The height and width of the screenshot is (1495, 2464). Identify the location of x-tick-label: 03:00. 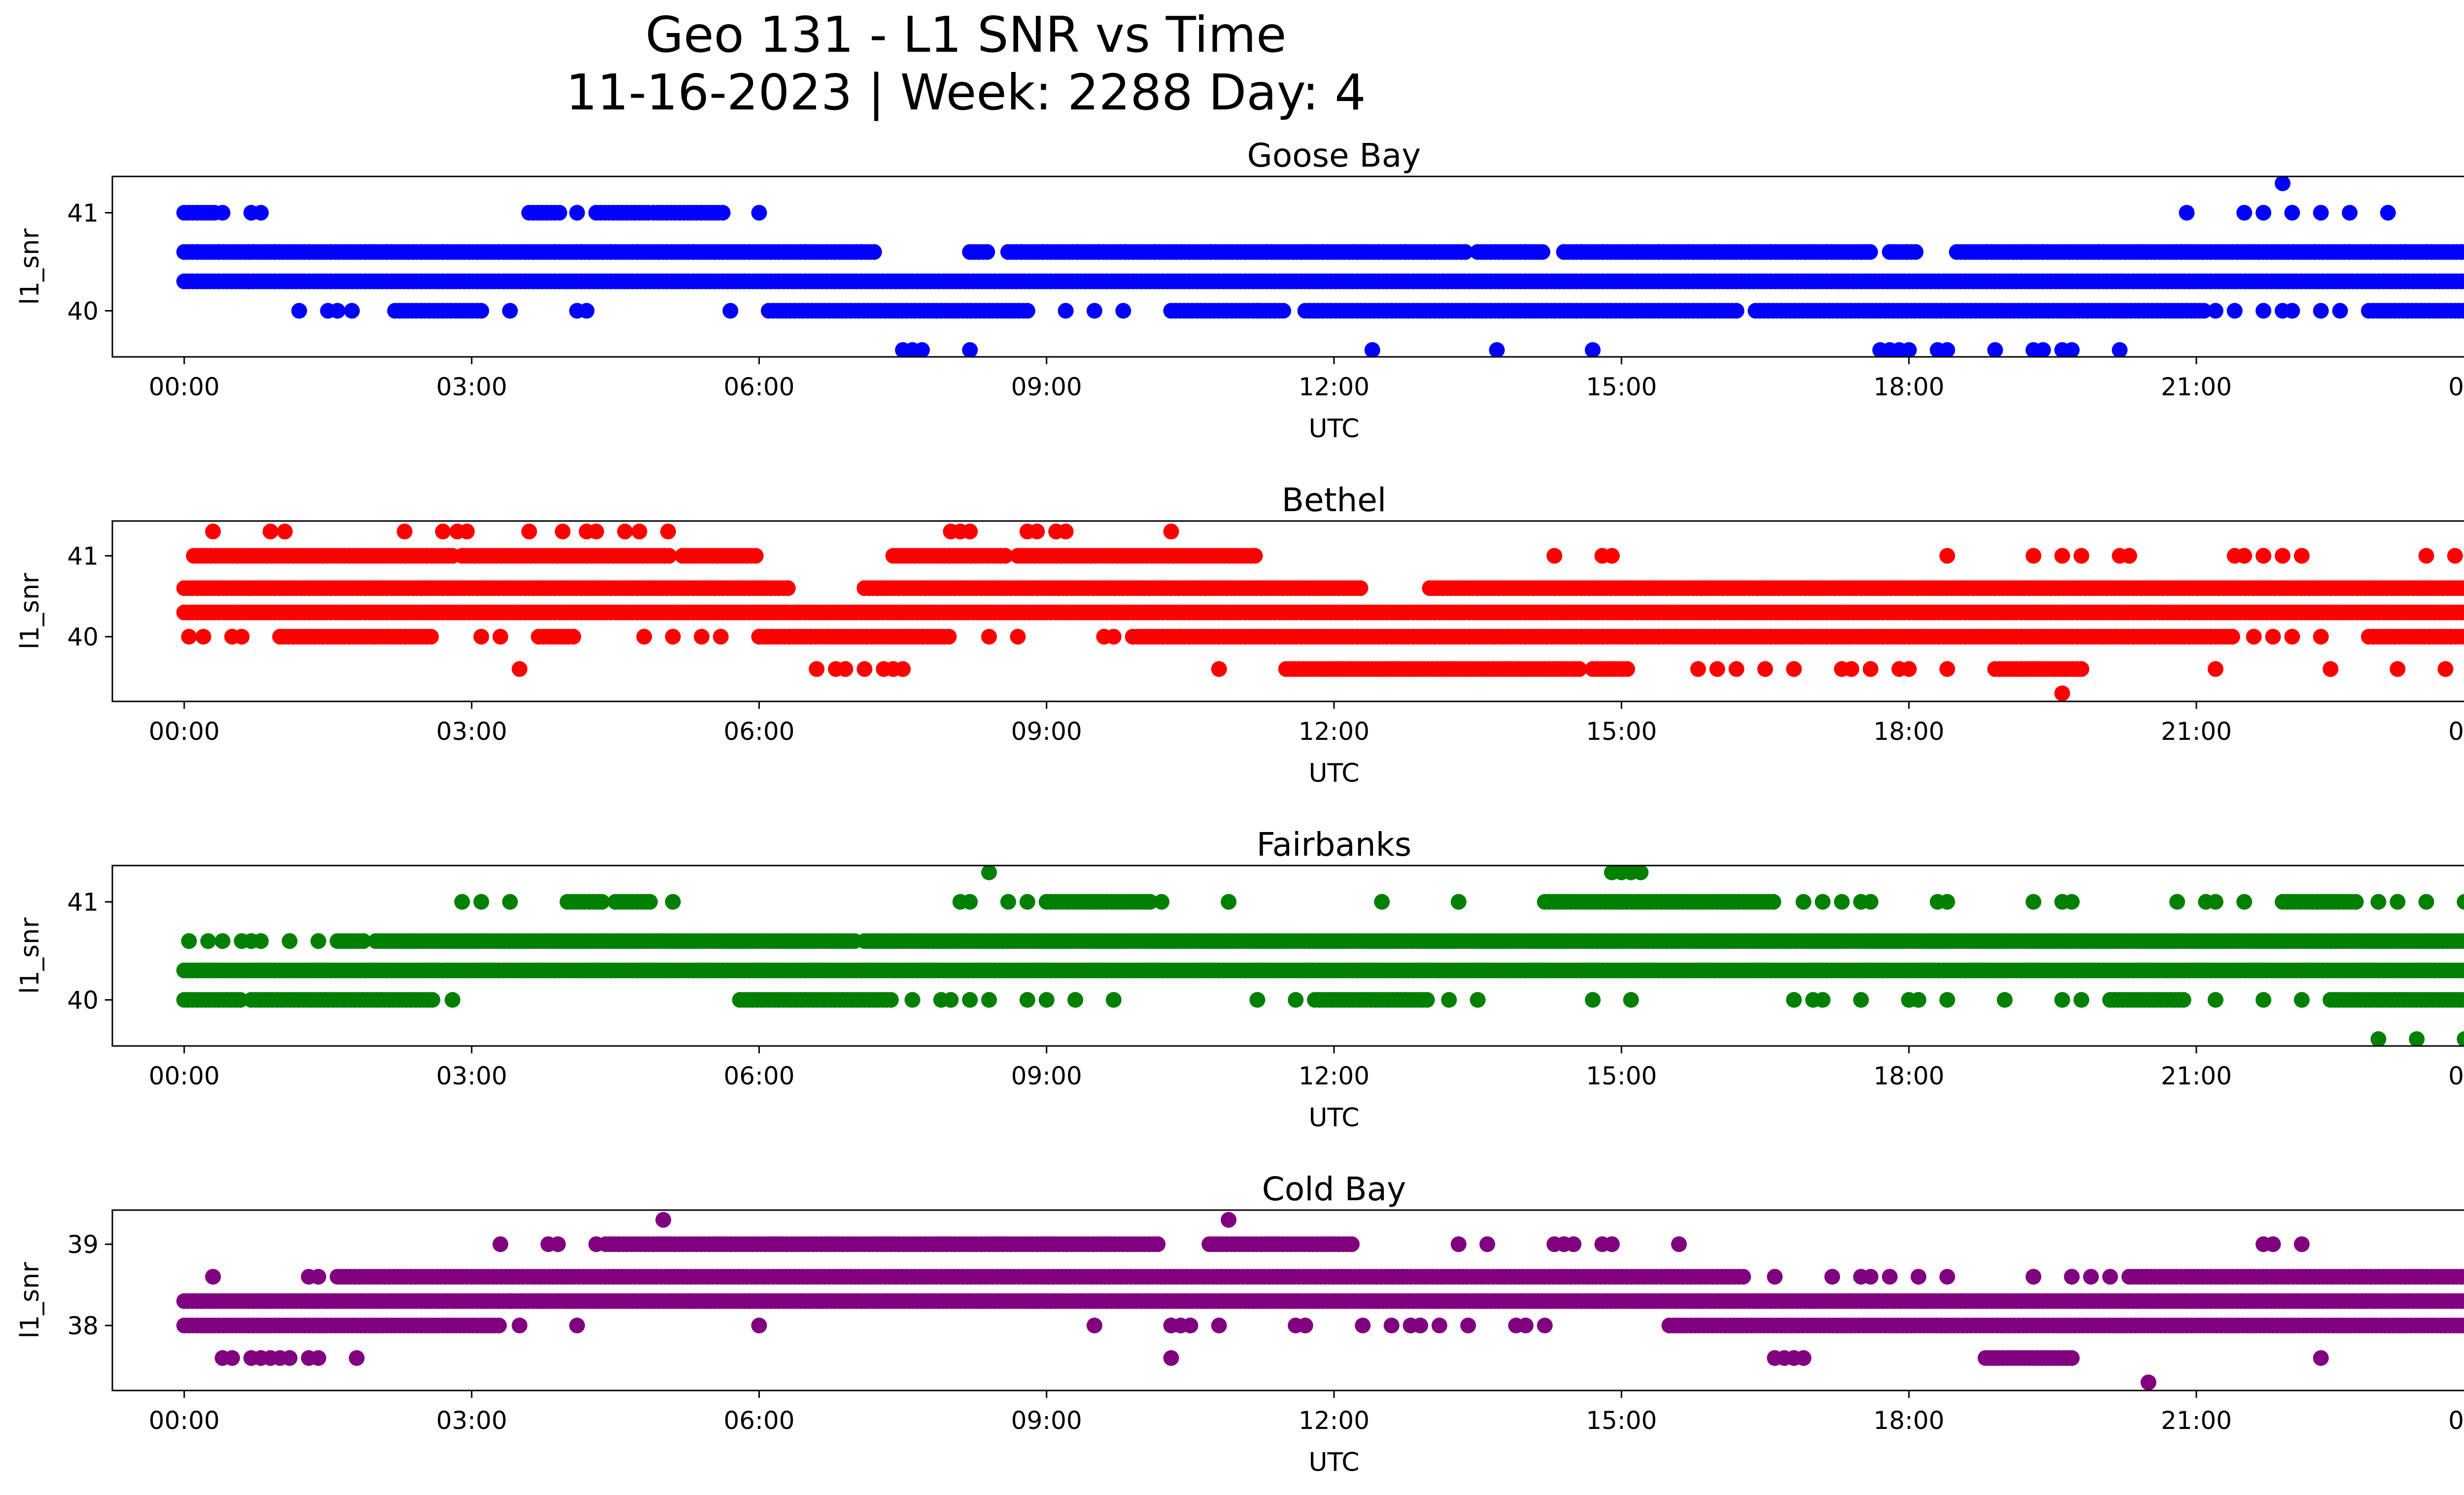
(471, 387).